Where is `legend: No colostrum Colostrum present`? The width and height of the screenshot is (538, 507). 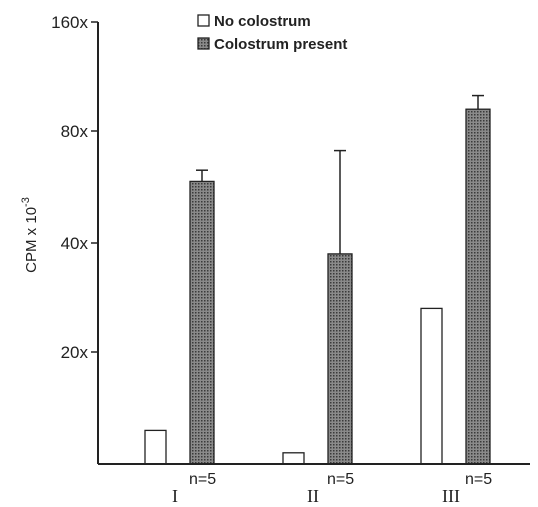
legend: No colostrum Colostrum present is located at coordinates (272, 33).